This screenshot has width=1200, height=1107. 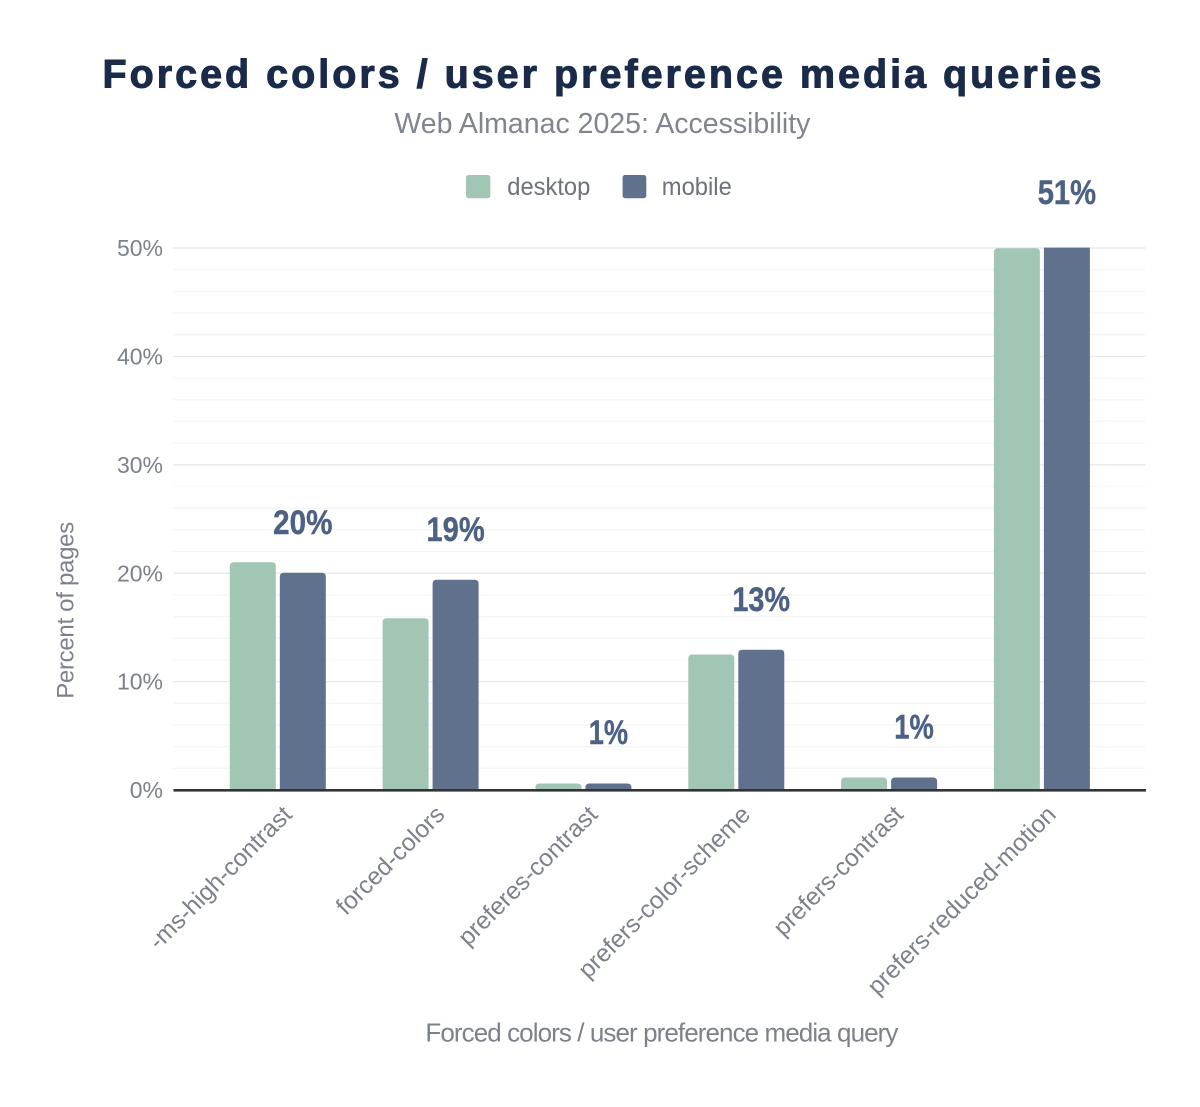 What do you see at coordinates (140, 682) in the screenshot?
I see `svg-text: 10%` at bounding box center [140, 682].